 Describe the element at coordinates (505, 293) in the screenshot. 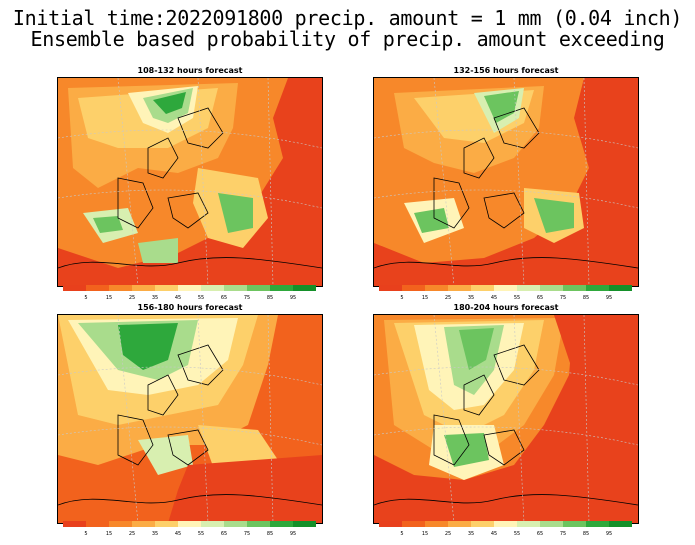

I see `colorbar-top-right: 5 15 25 35 45 55 65 75 85 95` at that location.